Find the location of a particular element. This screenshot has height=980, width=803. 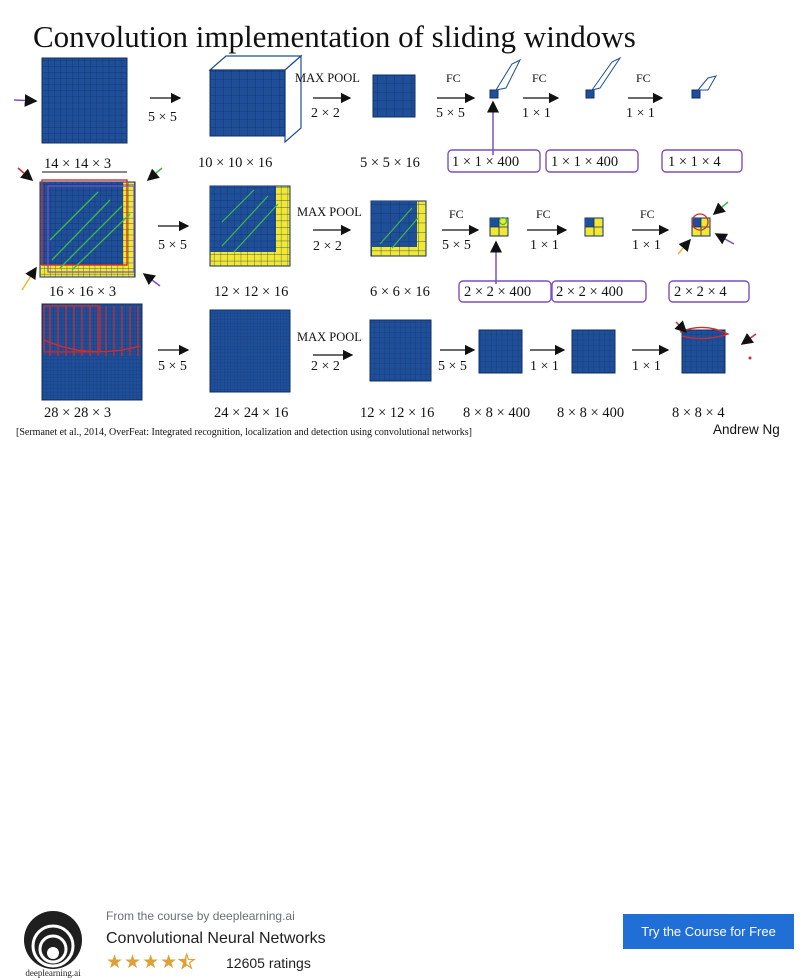

try-course-button: Try the Course for Free is located at coordinates (708, 931).